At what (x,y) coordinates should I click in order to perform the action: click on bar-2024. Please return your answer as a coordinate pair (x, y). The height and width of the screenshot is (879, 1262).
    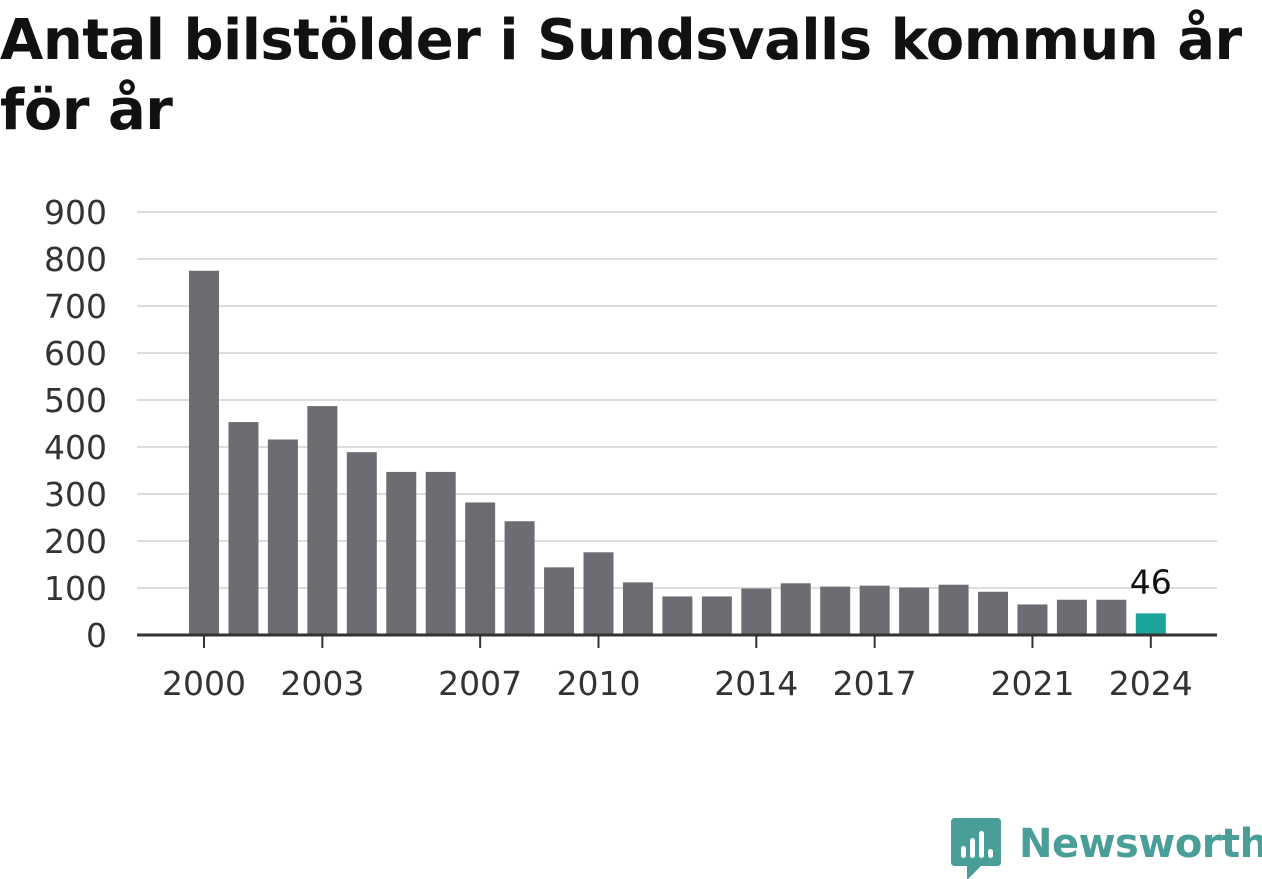
    Looking at the image, I should click on (1150, 624).